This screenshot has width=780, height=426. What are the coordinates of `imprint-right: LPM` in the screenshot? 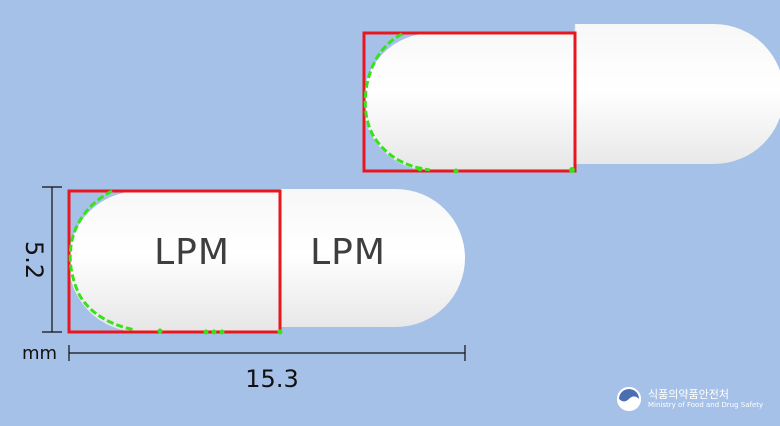 It's located at (348, 252).